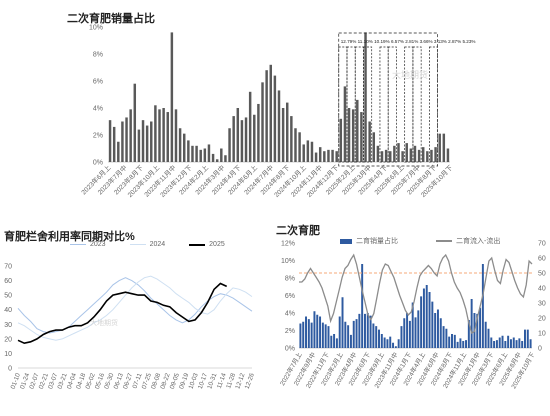 This screenshot has width=550, height=416. Describe the element at coordinates (98, 136) in the screenshot. I see `chart1-y-tick: 2%` at that location.